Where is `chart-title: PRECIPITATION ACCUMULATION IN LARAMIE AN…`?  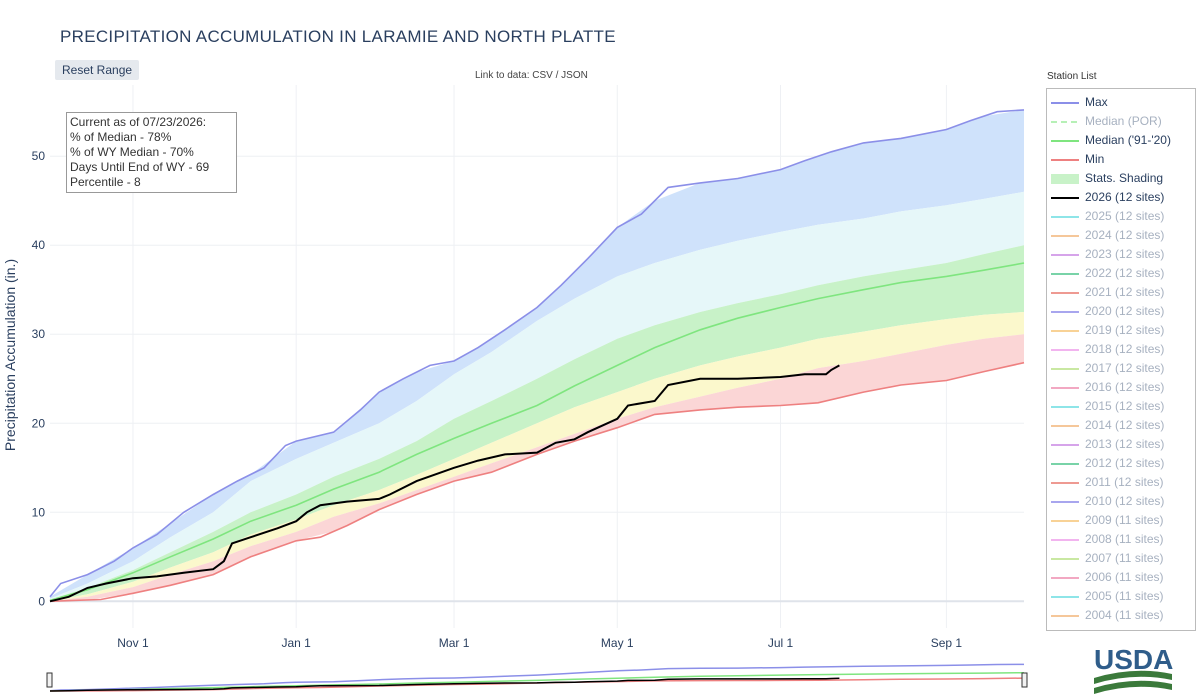
chart-title: PRECIPITATION ACCUMULATION IN LARAMIE AN… is located at coordinates (338, 36).